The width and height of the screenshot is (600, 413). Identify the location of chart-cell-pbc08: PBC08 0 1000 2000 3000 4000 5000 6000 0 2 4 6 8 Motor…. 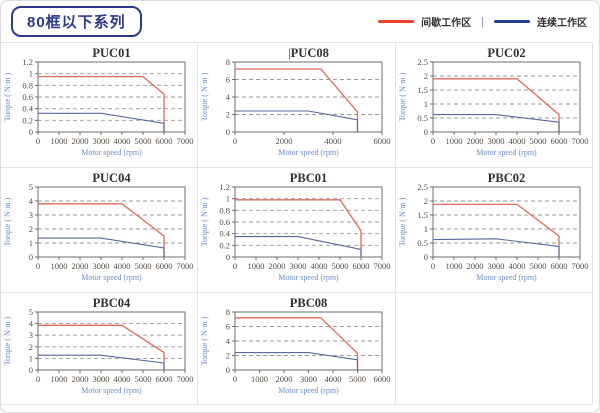
(297, 349).